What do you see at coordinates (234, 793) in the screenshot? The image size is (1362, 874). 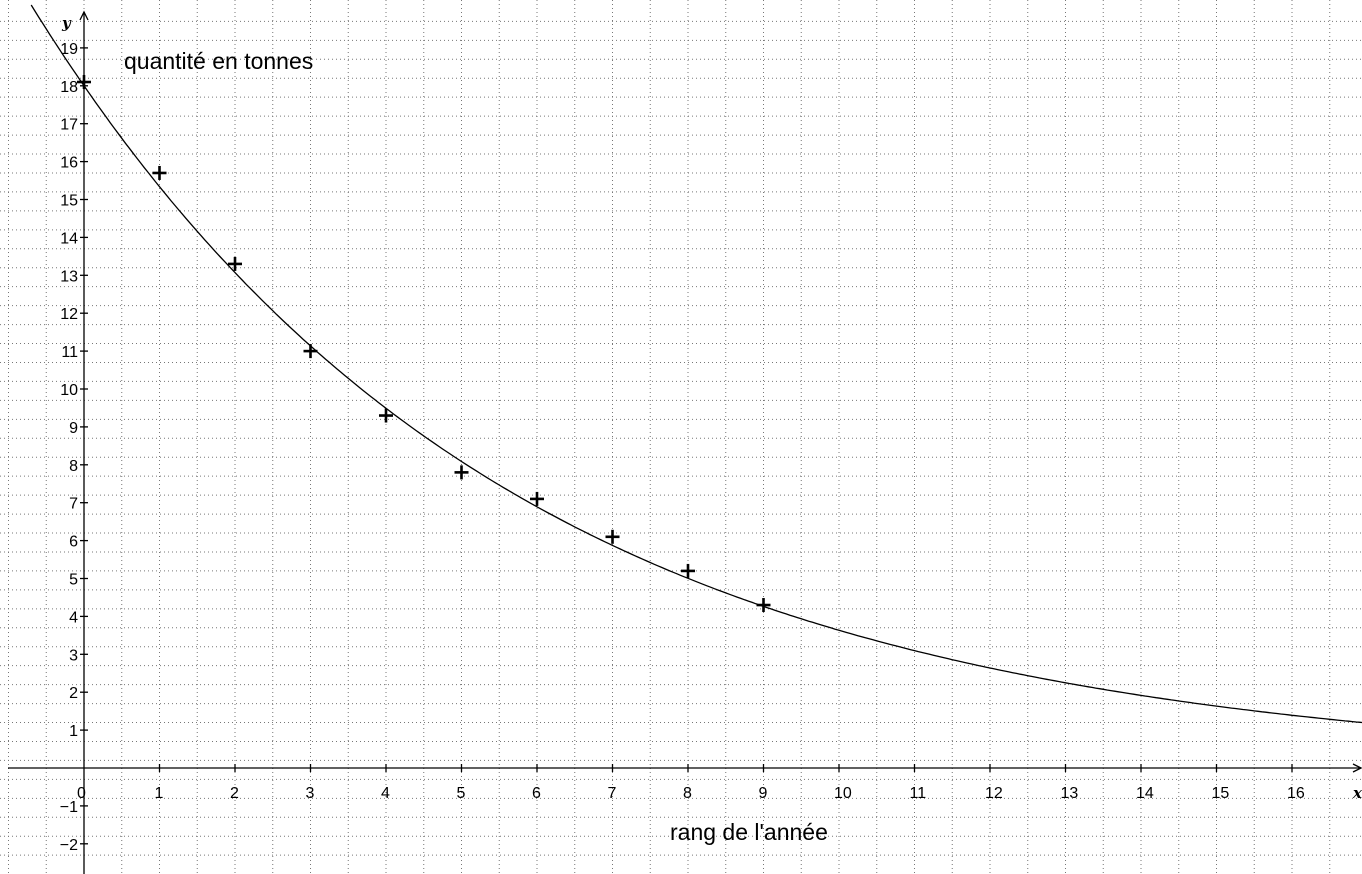 I see `x-tick-label: 2` at bounding box center [234, 793].